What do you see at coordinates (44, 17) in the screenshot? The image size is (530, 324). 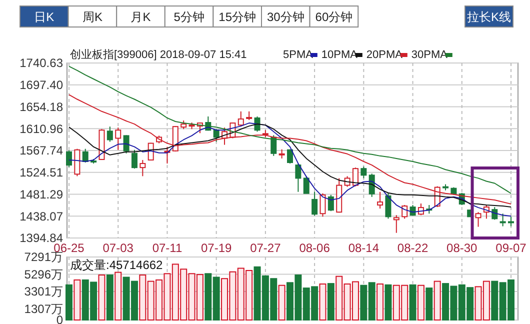 I see `text: 日K` at bounding box center [44, 17].